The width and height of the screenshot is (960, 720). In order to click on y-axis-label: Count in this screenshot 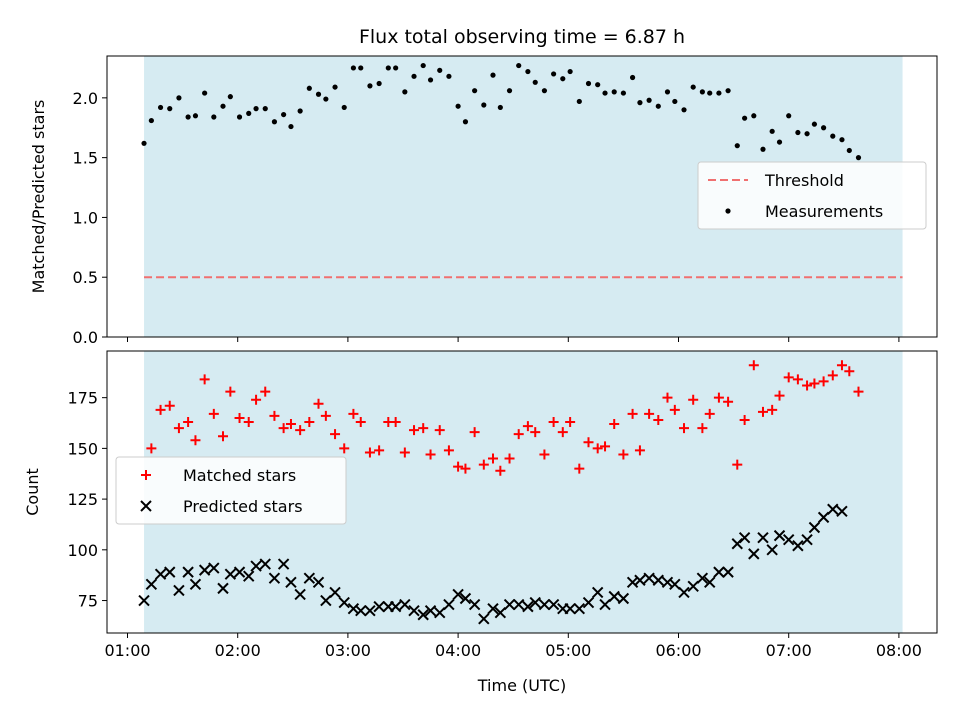, I will do `click(32, 492)`.